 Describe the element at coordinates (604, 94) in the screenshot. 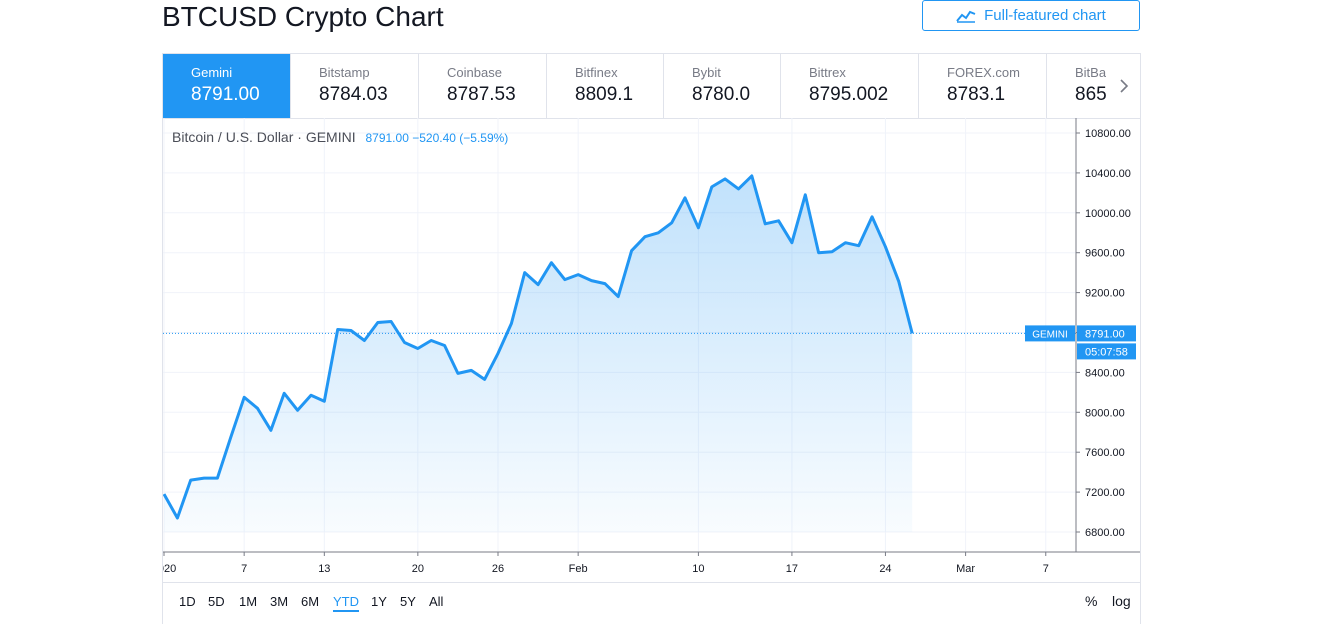

I see `tab-price: 8809.1` at that location.